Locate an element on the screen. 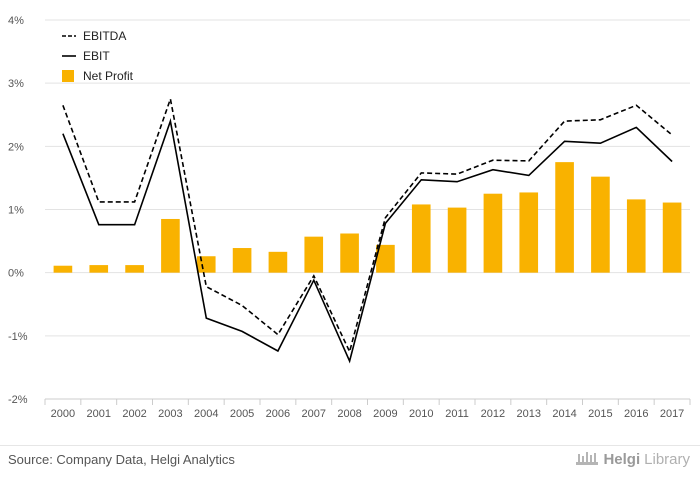  legend-label-net-profit: Net Profit is located at coordinates (108, 76).